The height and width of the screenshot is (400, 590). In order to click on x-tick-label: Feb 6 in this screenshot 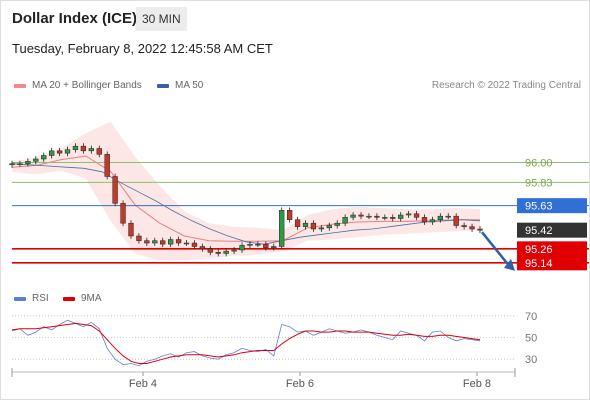, I will do `click(300, 384)`.